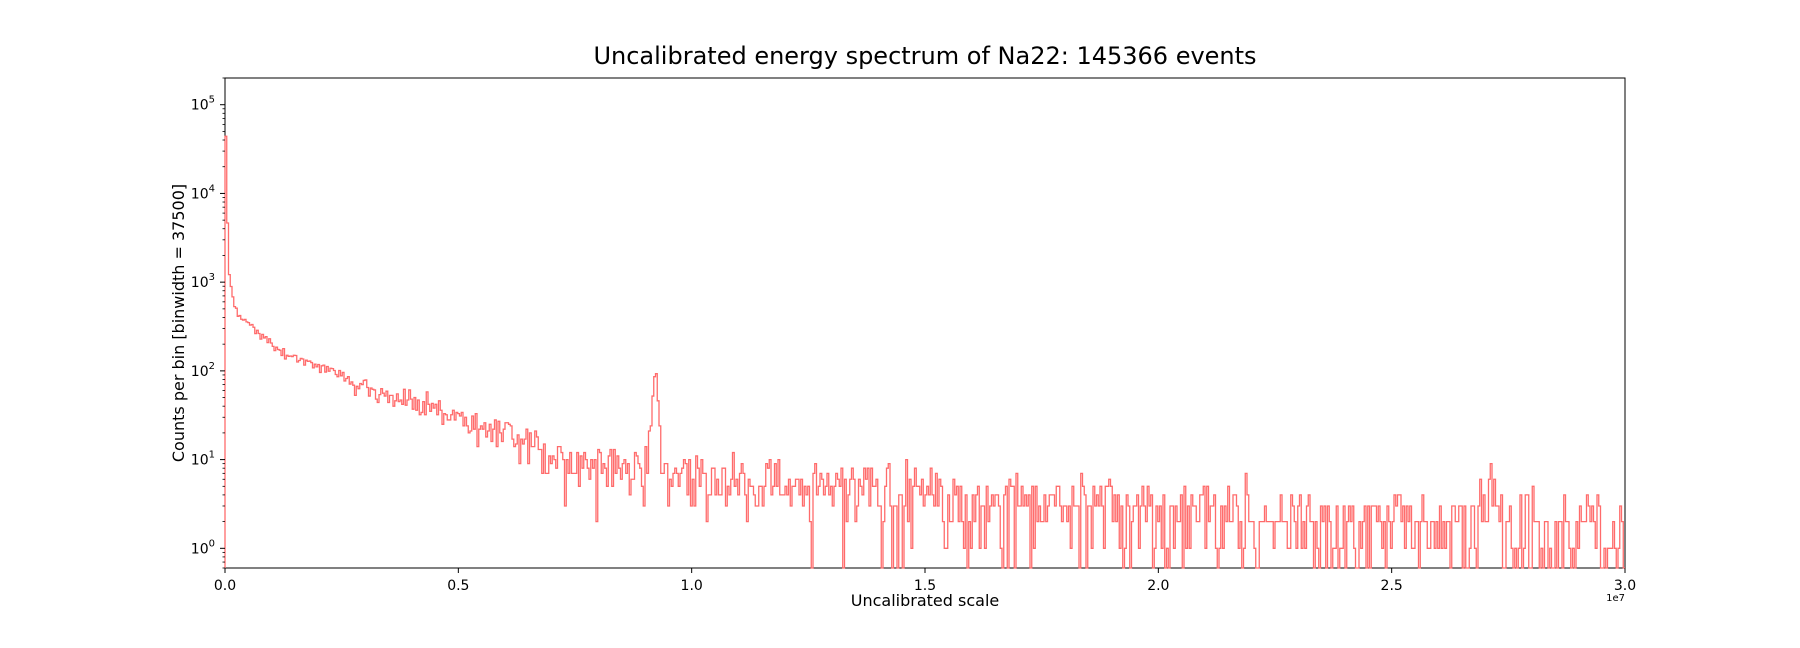  I want to click on y-tick-label: 10⁰, so click(203, 547).